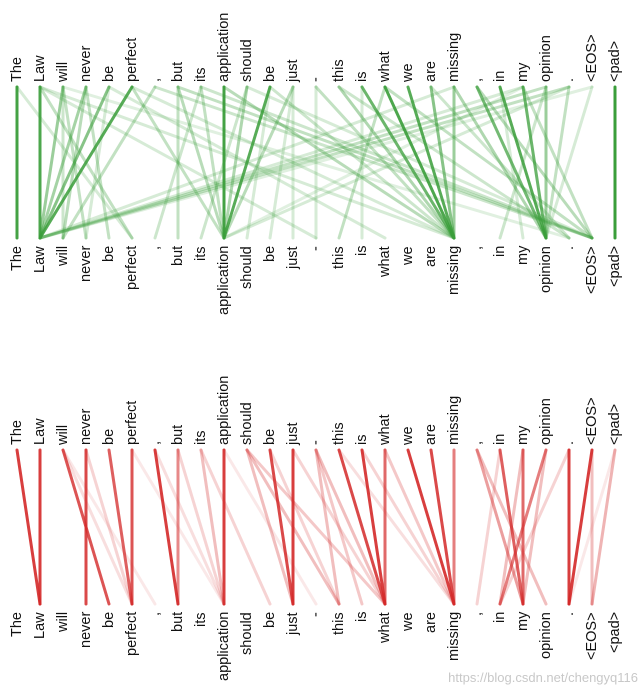 Image resolution: width=644 pixels, height=696 pixels. I want to click on token-text: in, so click(500, 439).